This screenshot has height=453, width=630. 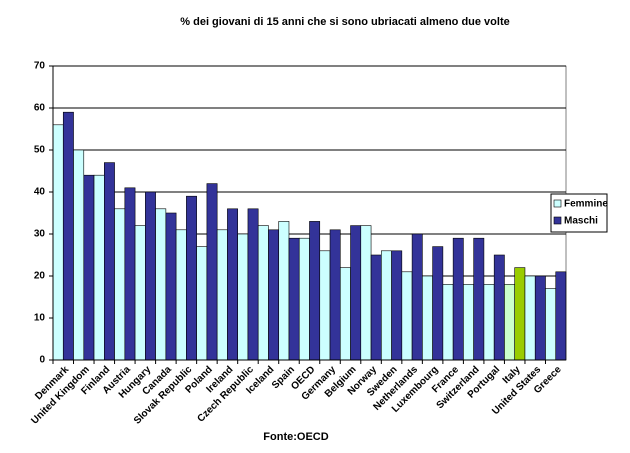 What do you see at coordinates (295, 437) in the screenshot?
I see `source: Fonte:OECD` at bounding box center [295, 437].